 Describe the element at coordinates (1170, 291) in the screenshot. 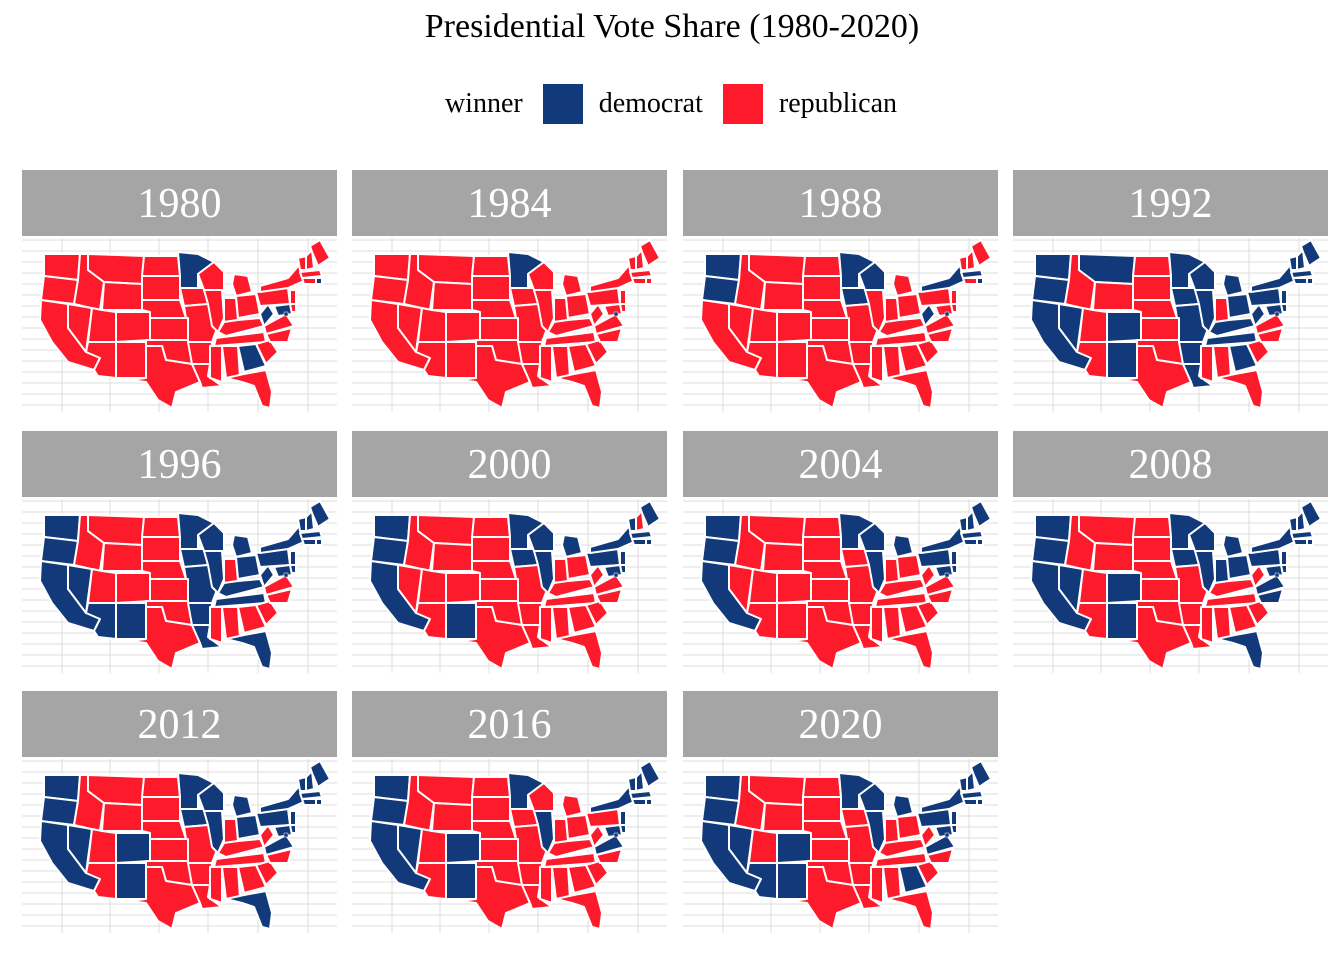

I see `map-panel-1992: 1992` at that location.